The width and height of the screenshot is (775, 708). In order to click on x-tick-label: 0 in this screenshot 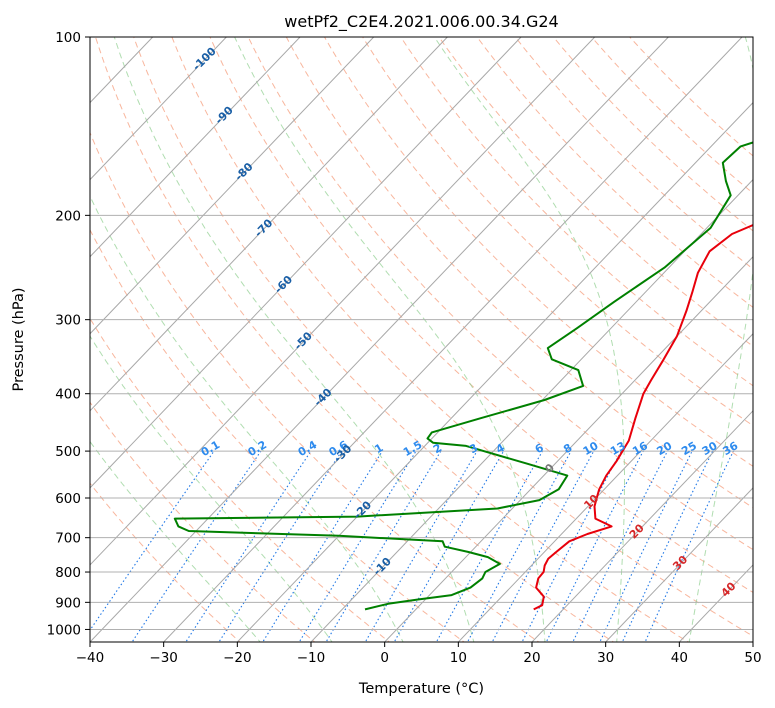, I will do `click(384, 658)`.